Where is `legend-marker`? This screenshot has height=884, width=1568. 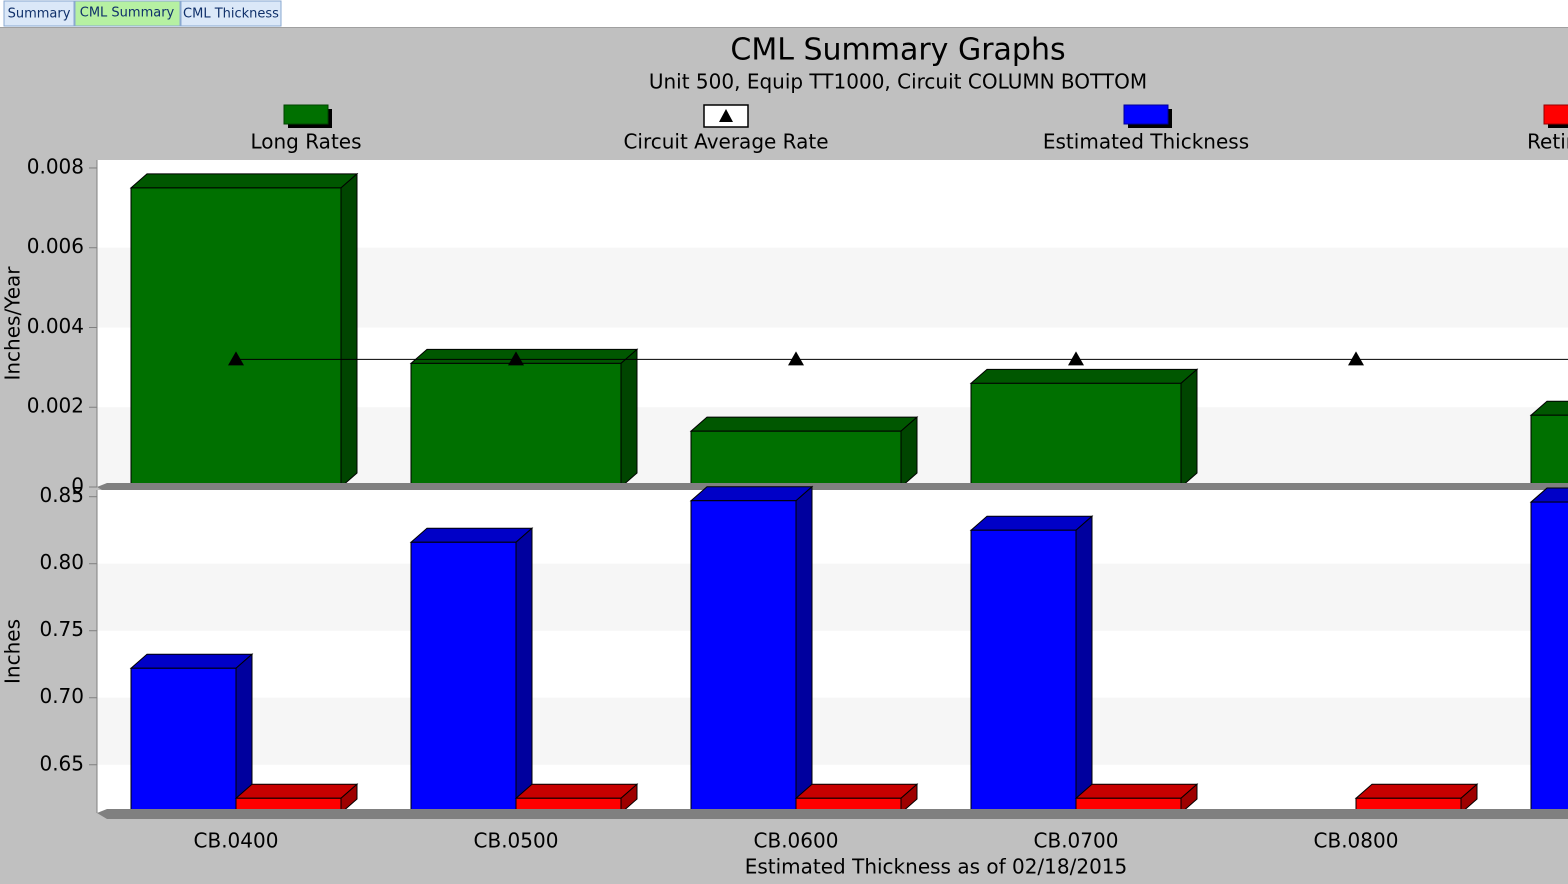 legend-marker is located at coordinates (726, 115).